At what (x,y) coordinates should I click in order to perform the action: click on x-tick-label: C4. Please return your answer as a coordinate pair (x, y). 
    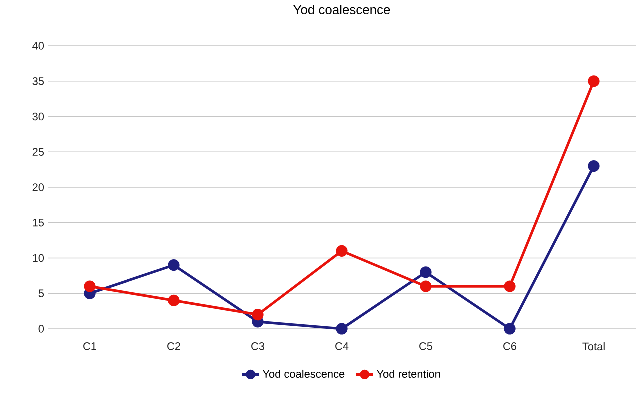
    Looking at the image, I should click on (342, 346).